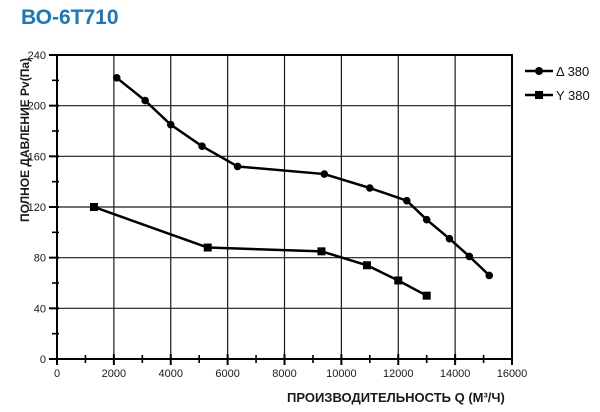 The height and width of the screenshot is (412, 600). Describe the element at coordinates (37, 107) in the screenshot. I see `y-tick-label: 200` at that location.